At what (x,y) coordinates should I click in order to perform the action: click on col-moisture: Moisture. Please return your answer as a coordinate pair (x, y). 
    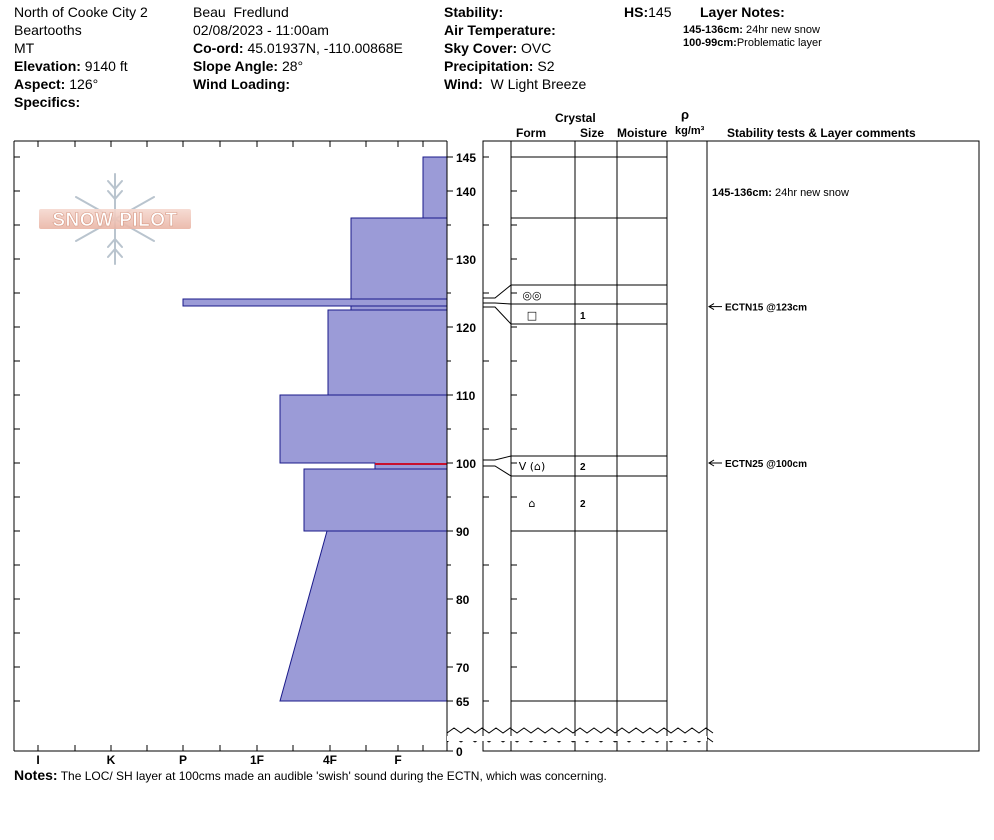
    Looking at the image, I should click on (642, 133).